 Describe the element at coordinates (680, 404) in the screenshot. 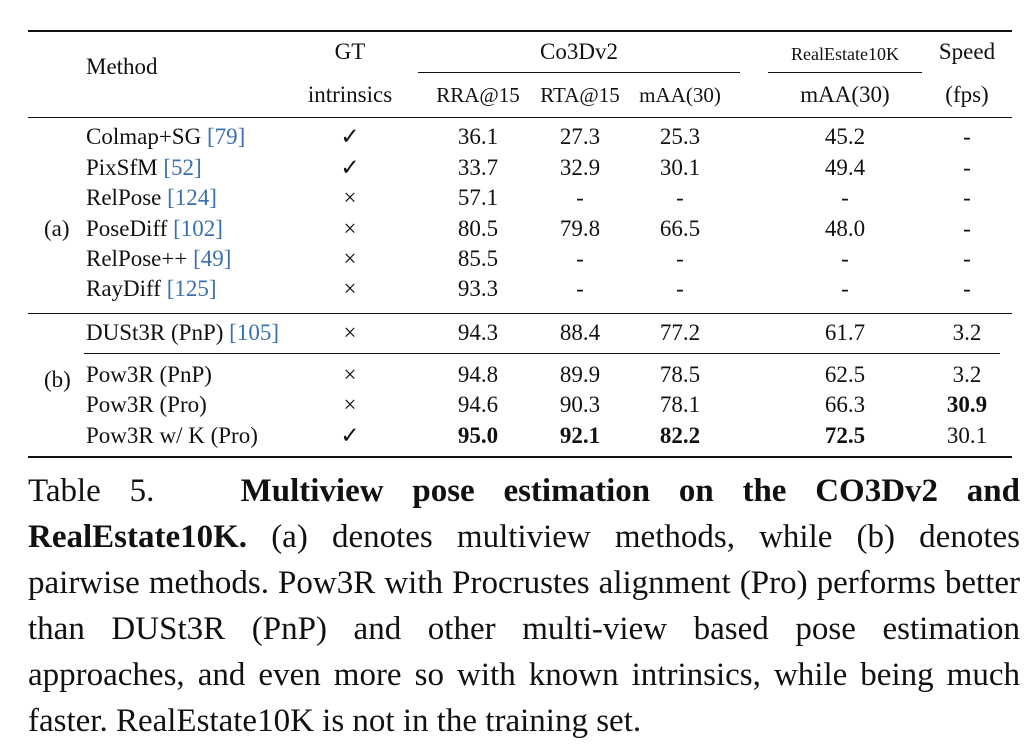

I see `table-row-maa: 78.1` at that location.